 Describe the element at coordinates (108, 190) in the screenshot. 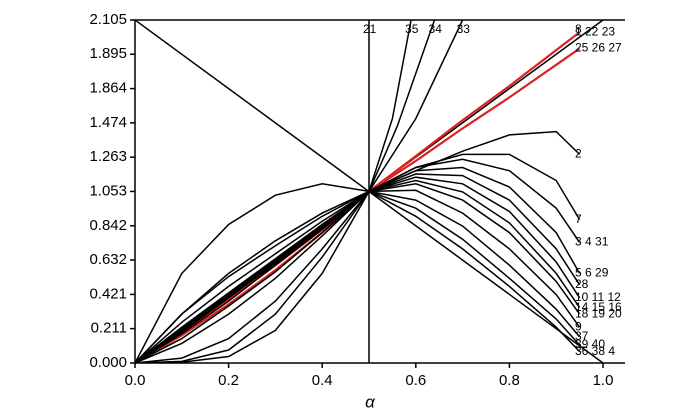

I see `y-tick-label: 1.053` at that location.